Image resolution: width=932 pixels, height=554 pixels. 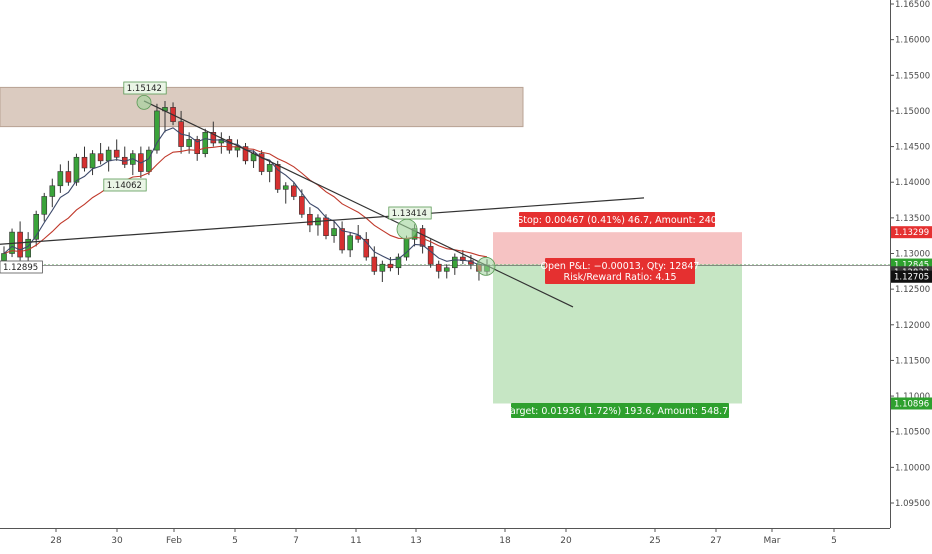 I want to click on price-tick-label: 1.10500, so click(x=912, y=433).